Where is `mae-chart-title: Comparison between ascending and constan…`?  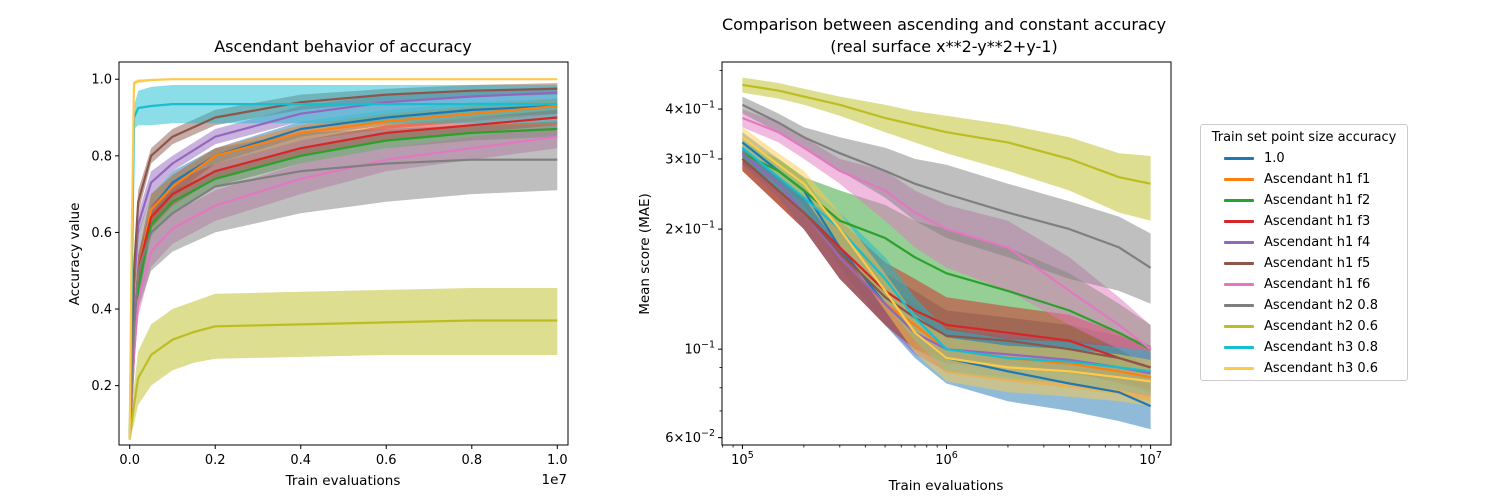 mae-chart-title: Comparison between ascending and constan… is located at coordinates (944, 24).